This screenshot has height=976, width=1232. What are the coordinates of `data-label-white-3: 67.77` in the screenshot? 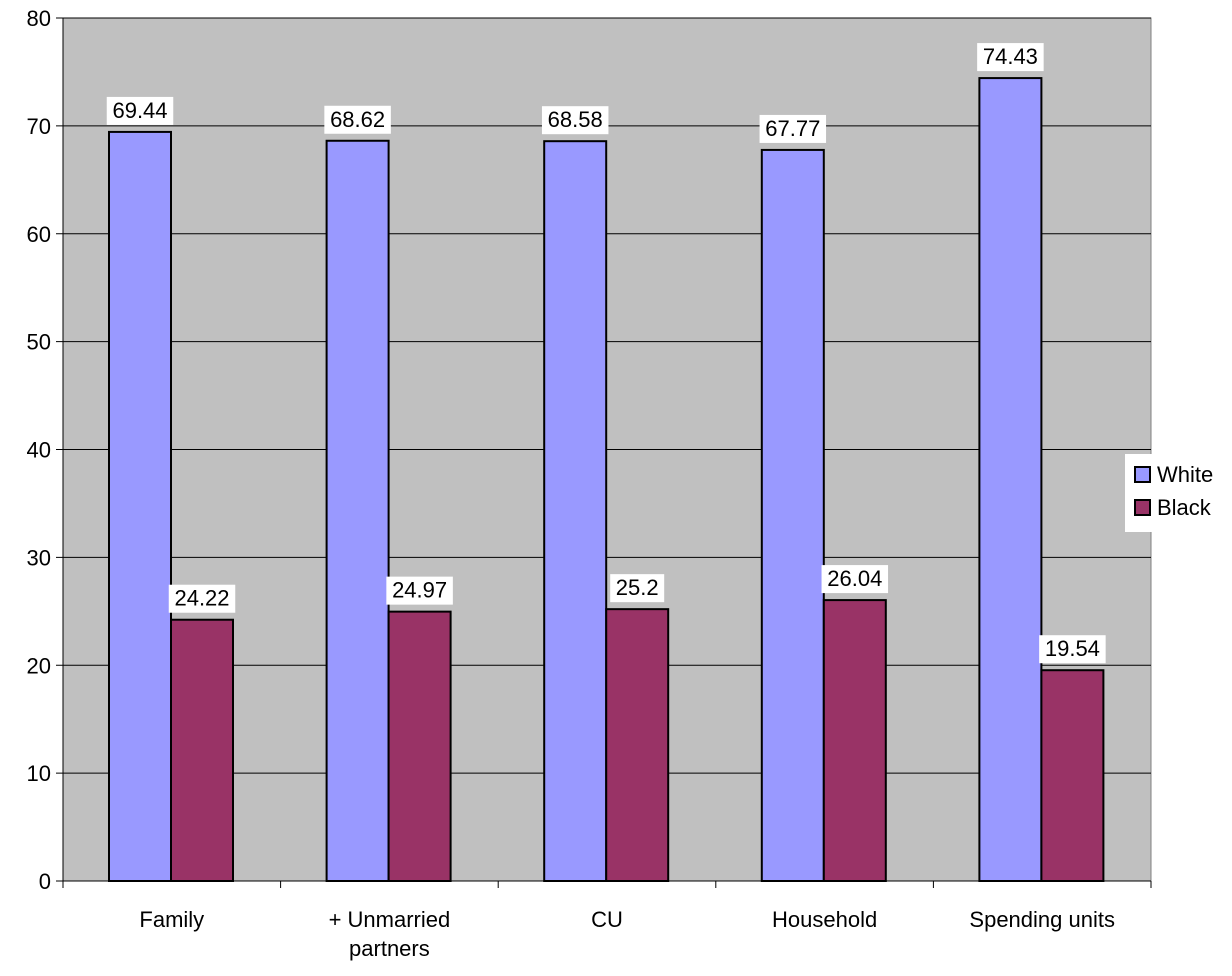 It's located at (792, 128).